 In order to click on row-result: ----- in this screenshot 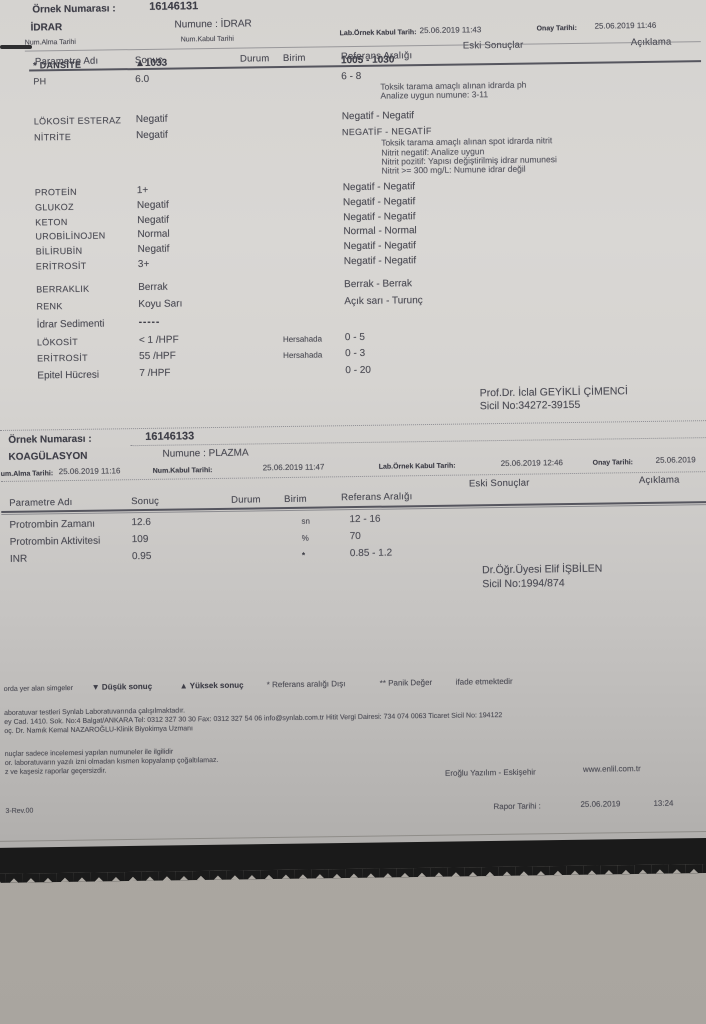, I will do `click(149, 322)`.